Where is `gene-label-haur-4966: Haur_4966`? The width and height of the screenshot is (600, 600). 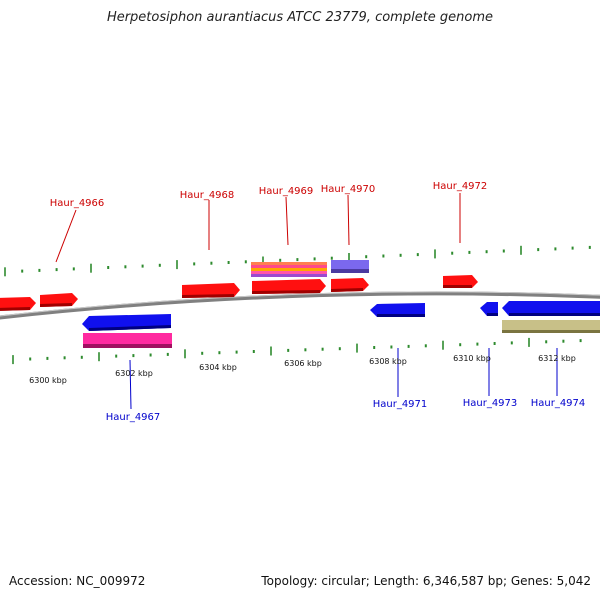 gene-label-haur-4966: Haur_4966 is located at coordinates (77, 203).